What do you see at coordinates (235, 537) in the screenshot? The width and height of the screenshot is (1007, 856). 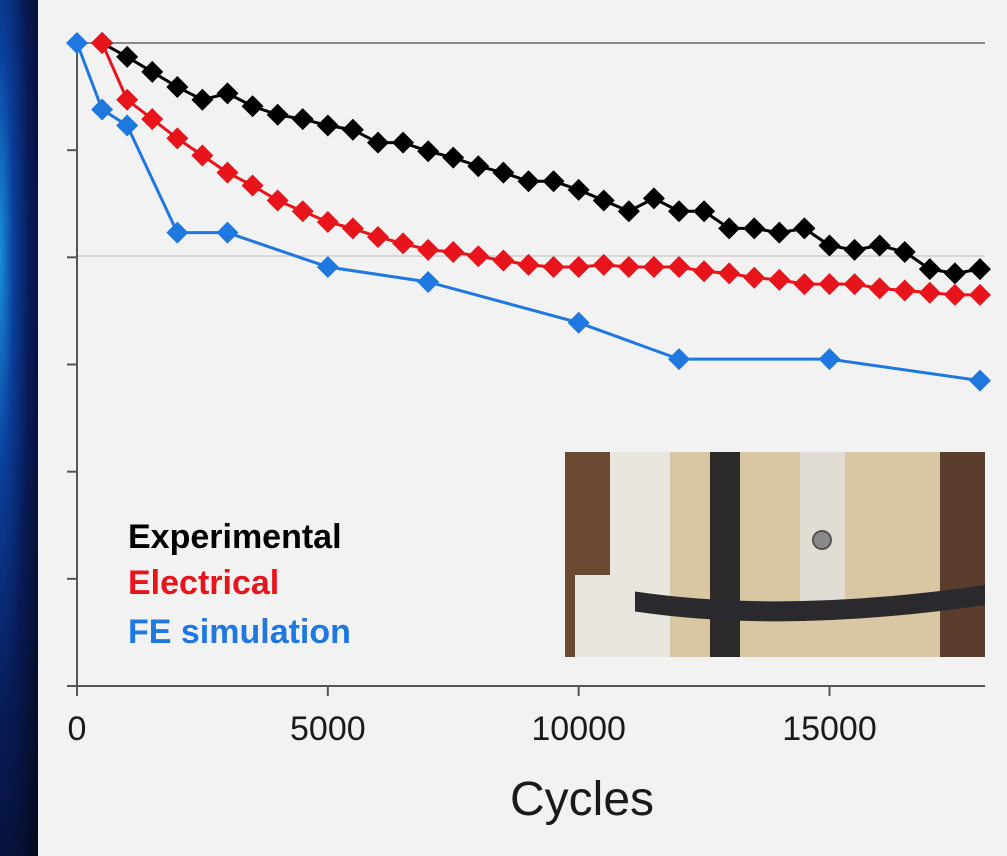 I see `legend-label-experimental: Experimental` at bounding box center [235, 537].